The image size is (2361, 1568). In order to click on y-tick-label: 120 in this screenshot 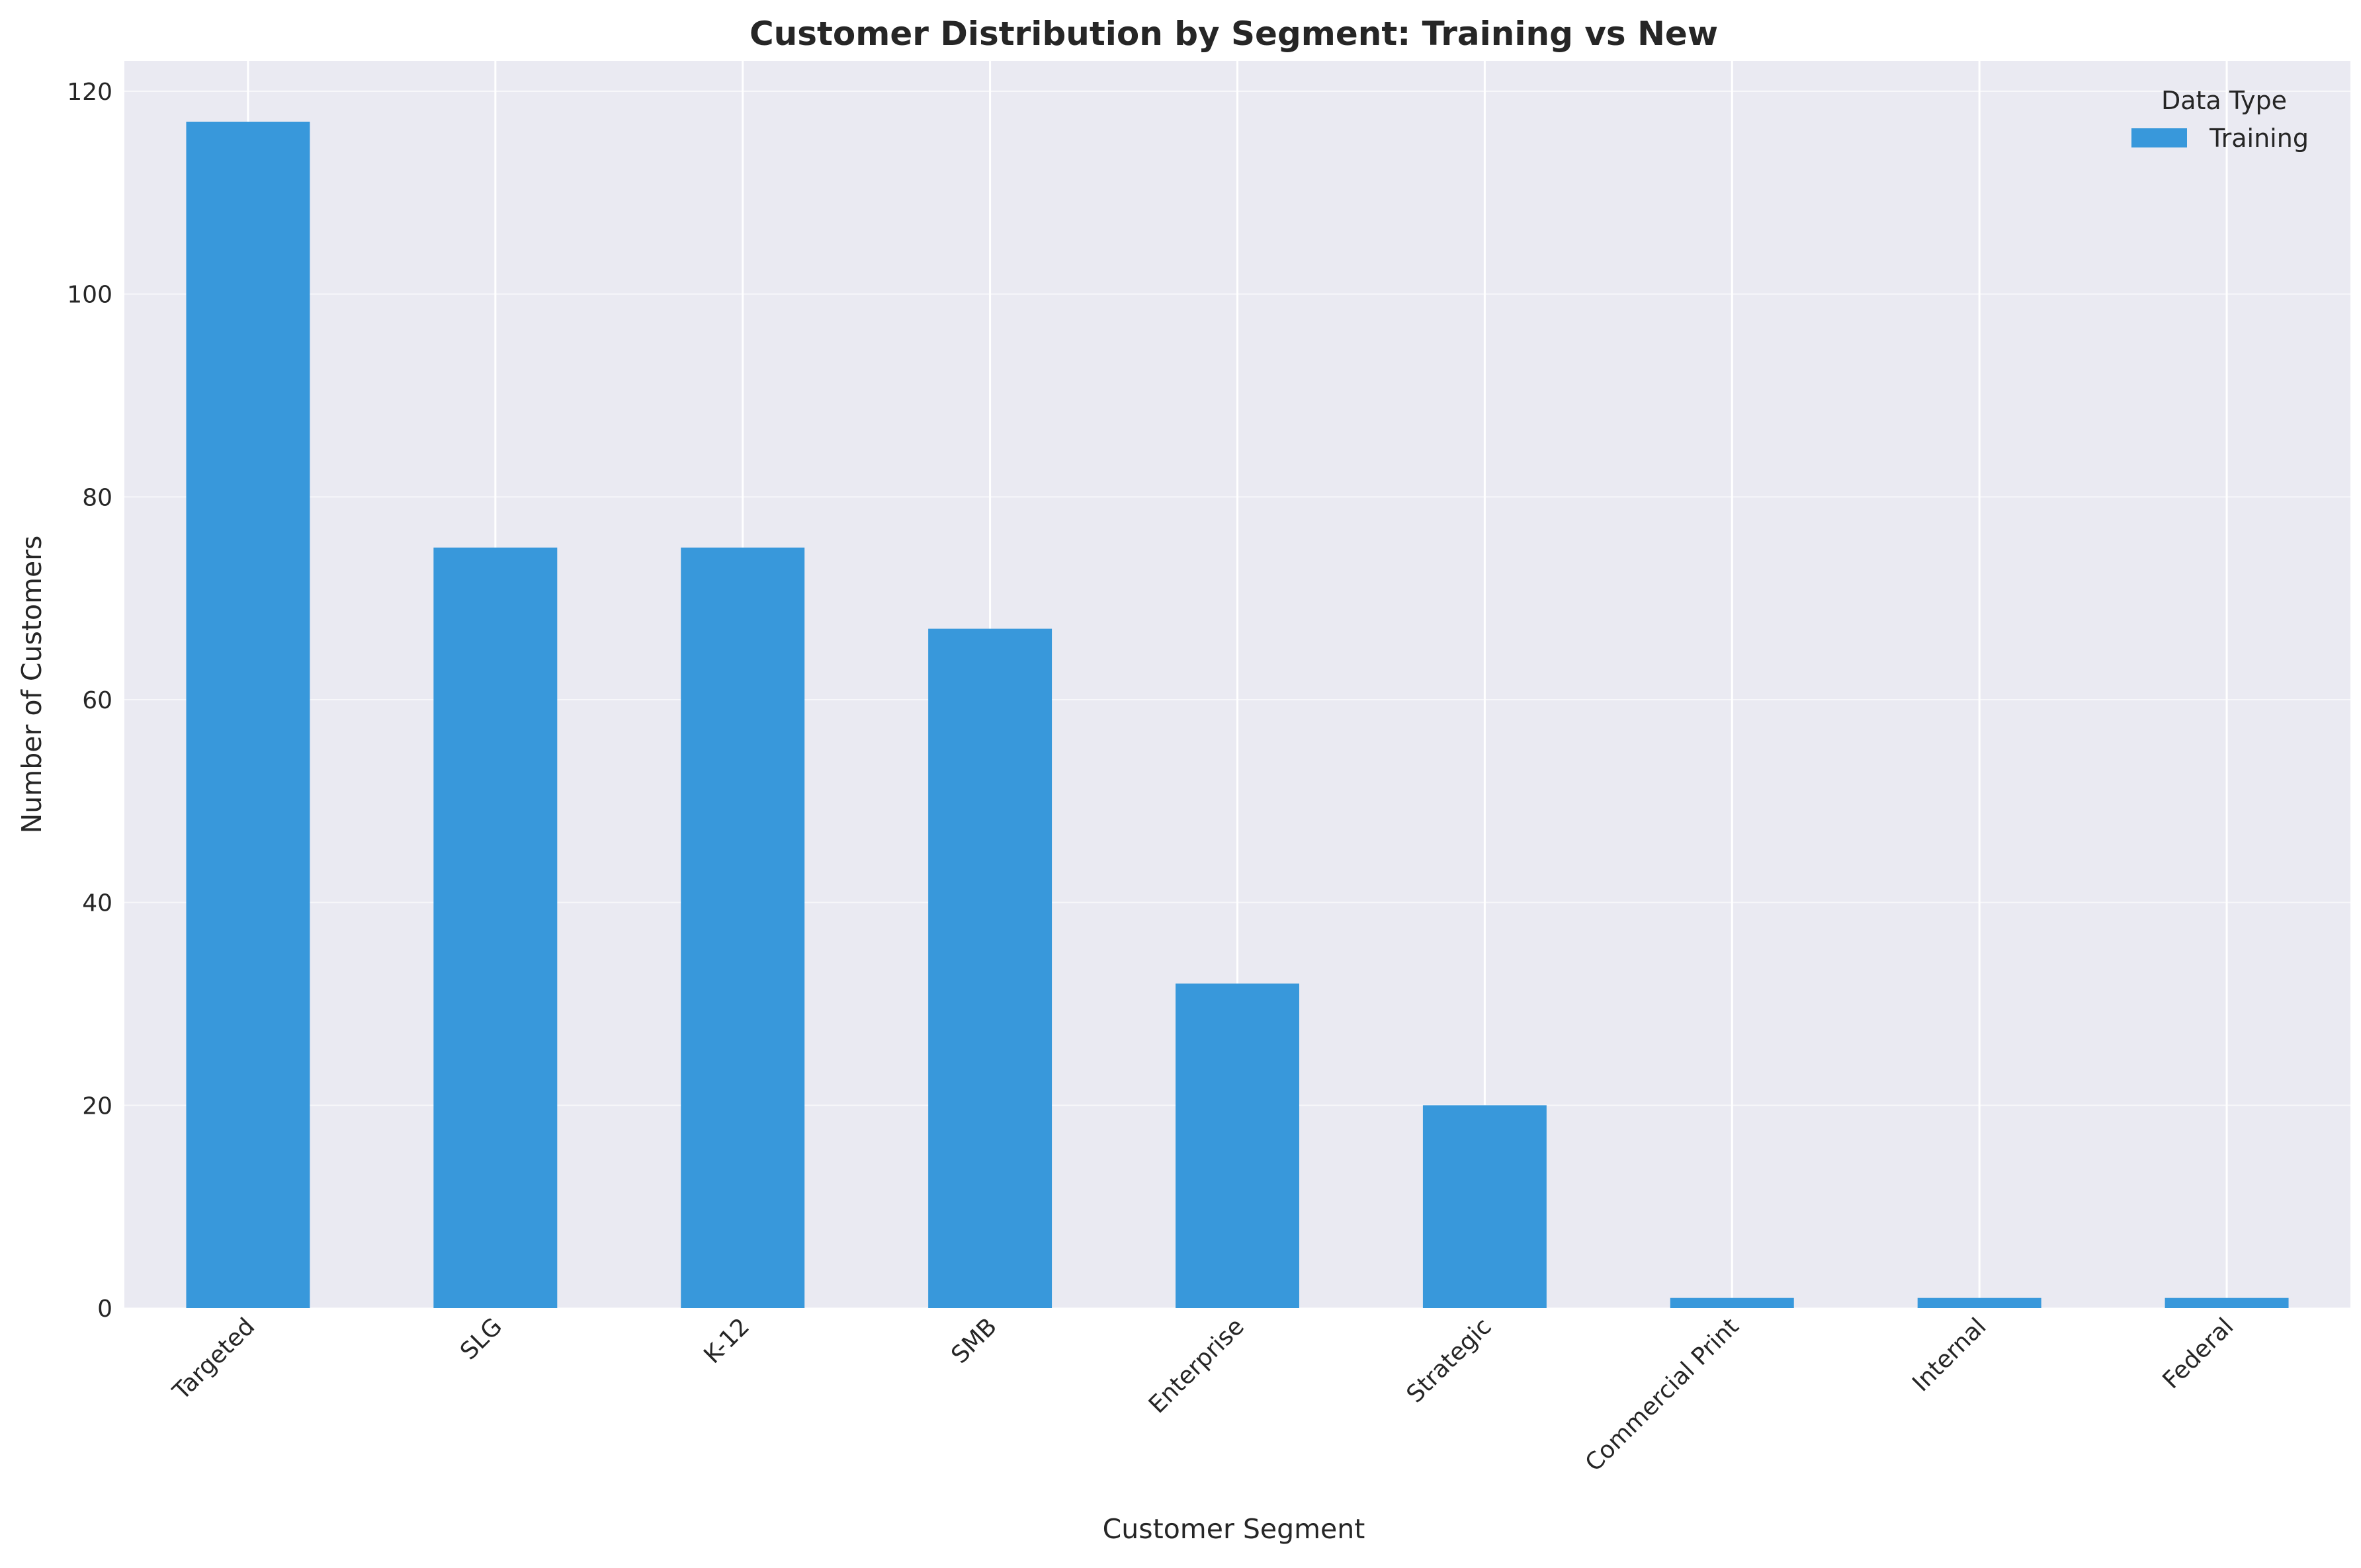, I will do `click(89, 92)`.